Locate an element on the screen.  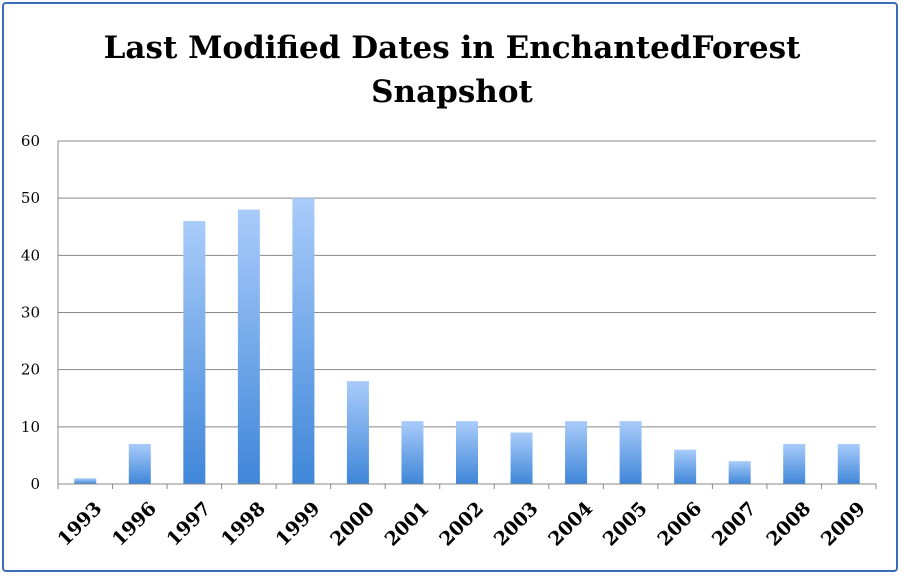
x-tick-label: 1996 is located at coordinates (134, 524).